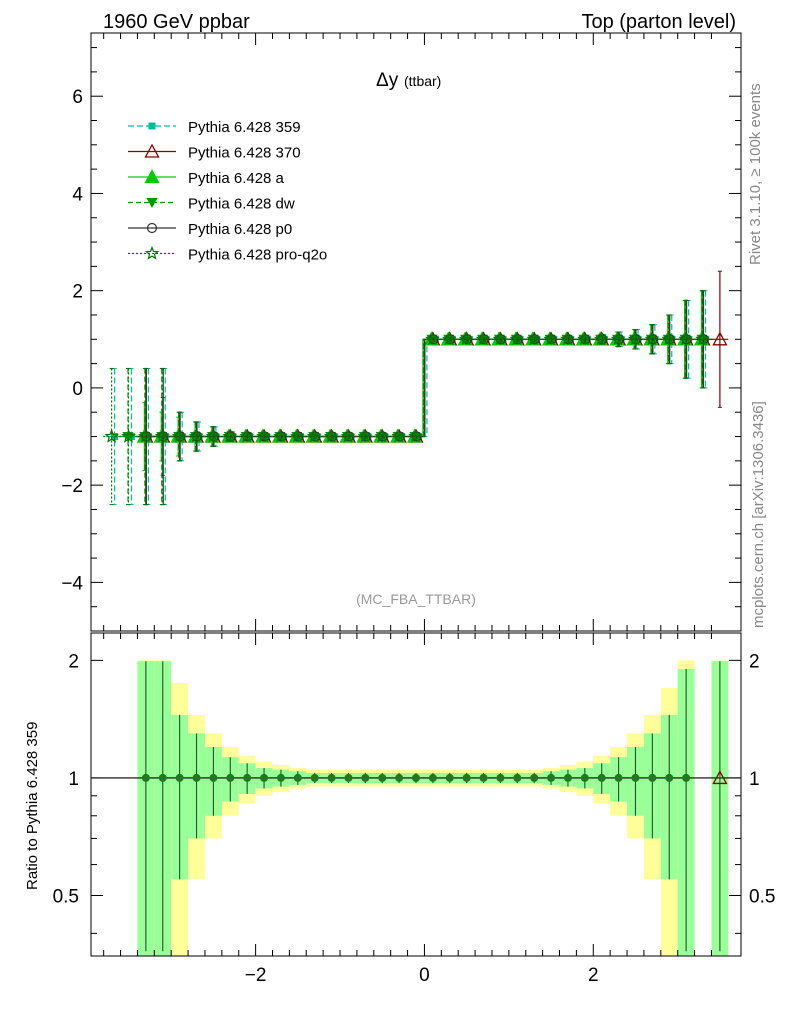 Image resolution: width=786 pixels, height=1024 pixels. What do you see at coordinates (77, 389) in the screenshot?
I see `y-tick-label: 0` at bounding box center [77, 389].